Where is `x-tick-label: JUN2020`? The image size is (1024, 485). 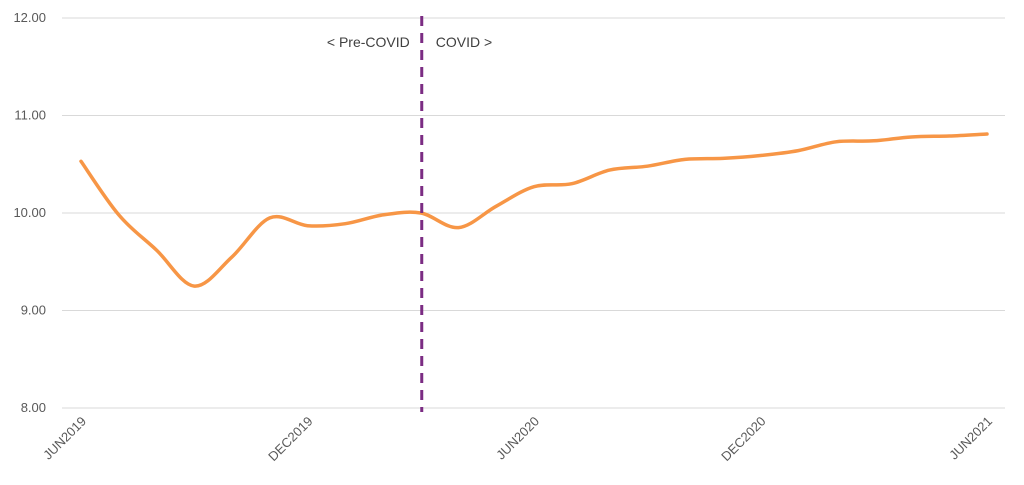
x-tick-label: JUN2020 is located at coordinates (517, 438).